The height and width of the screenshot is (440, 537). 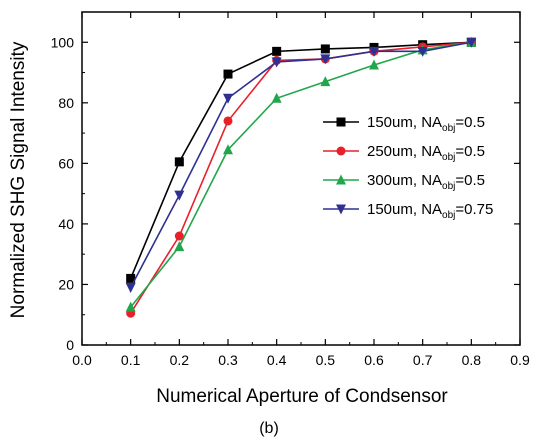 What do you see at coordinates (426, 153) in the screenshot?
I see `legend-label: 250um, NAobj=0.5` at bounding box center [426, 153].